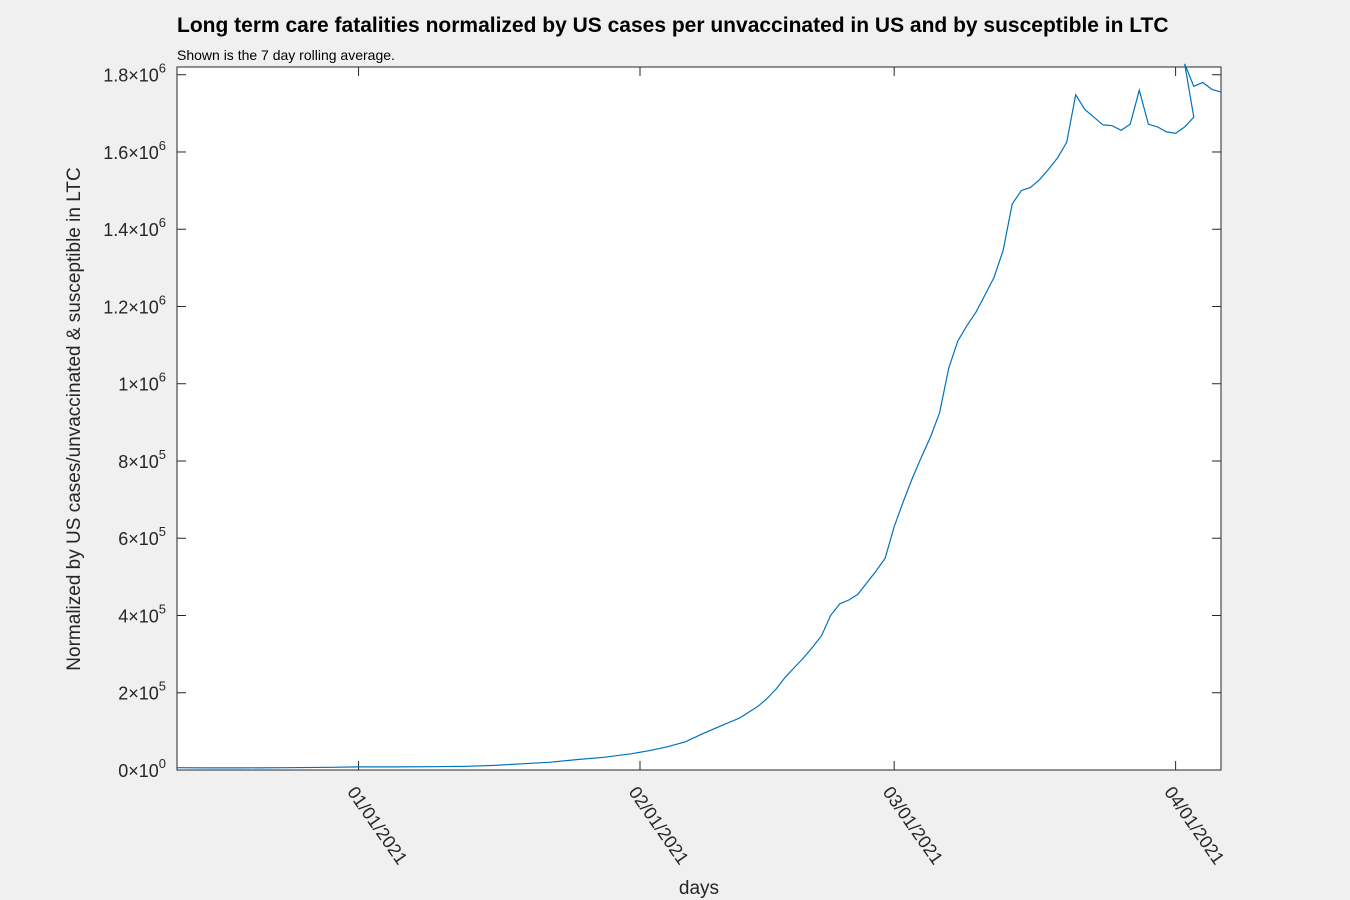  Describe the element at coordinates (286, 55) in the screenshot. I see `chart-subtitle: Shown is the 7 day rolling average.` at that location.